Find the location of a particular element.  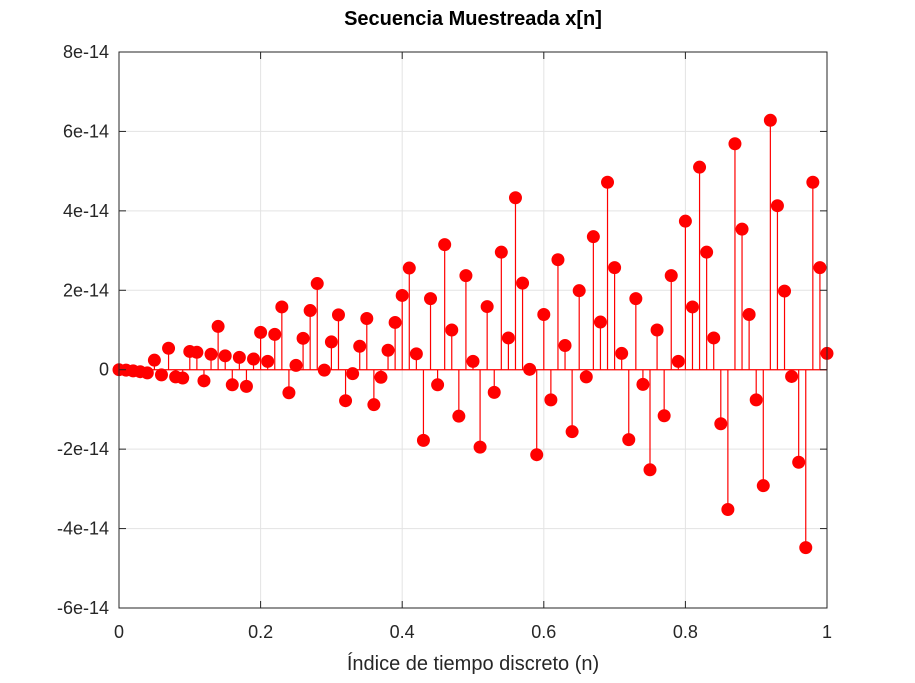

y-tick-label: -4e-14 is located at coordinates (83, 529).